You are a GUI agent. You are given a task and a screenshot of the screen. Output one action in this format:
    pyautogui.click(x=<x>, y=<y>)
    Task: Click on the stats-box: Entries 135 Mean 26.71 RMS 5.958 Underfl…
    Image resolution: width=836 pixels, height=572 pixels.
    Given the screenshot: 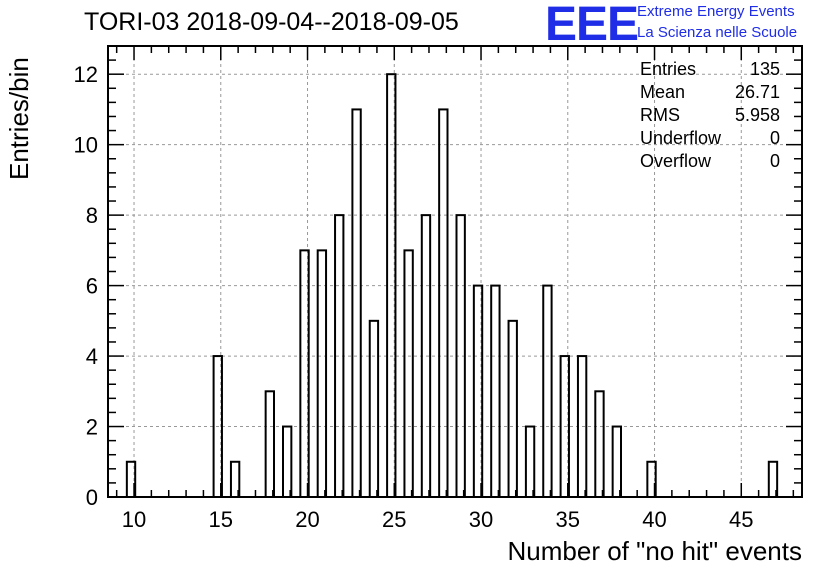 What is the action you would take?
    pyautogui.click(x=710, y=115)
    